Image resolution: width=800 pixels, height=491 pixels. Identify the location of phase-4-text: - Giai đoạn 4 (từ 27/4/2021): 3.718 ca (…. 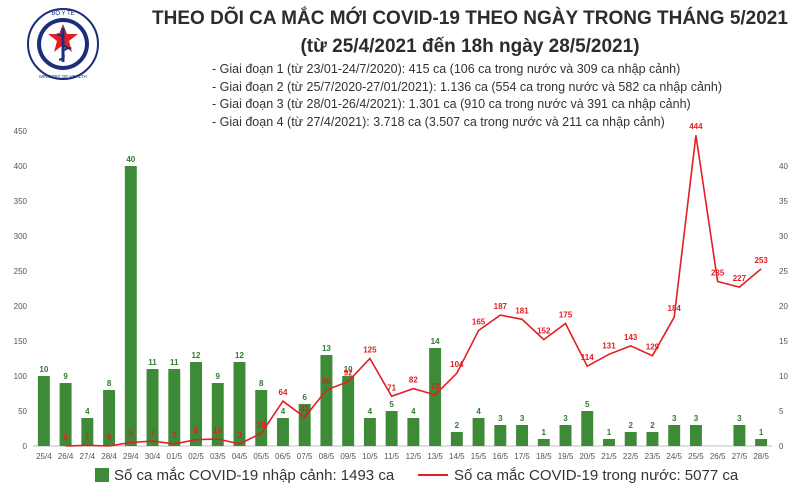
(438, 121).